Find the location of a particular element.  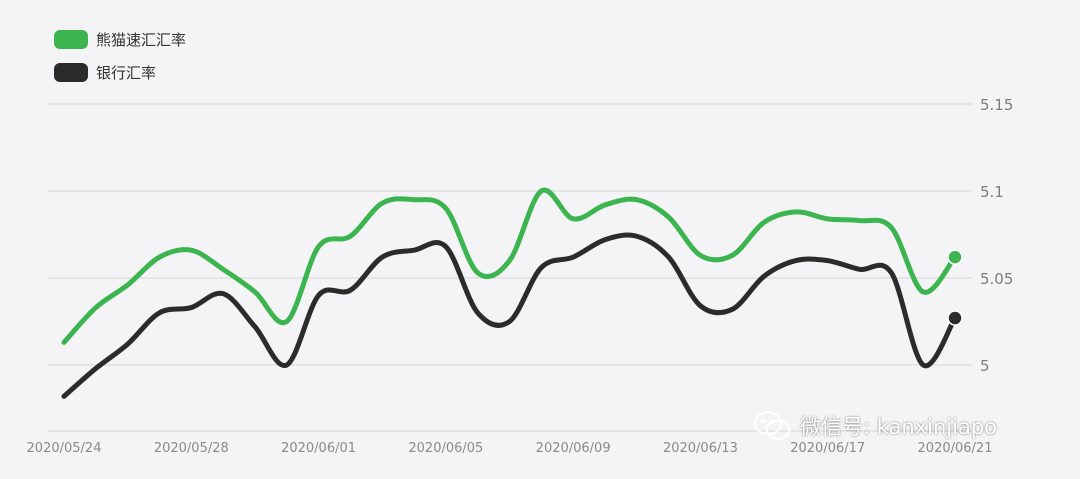

wechat-watermark: 微信号: kanxinjiapo is located at coordinates (874, 426).